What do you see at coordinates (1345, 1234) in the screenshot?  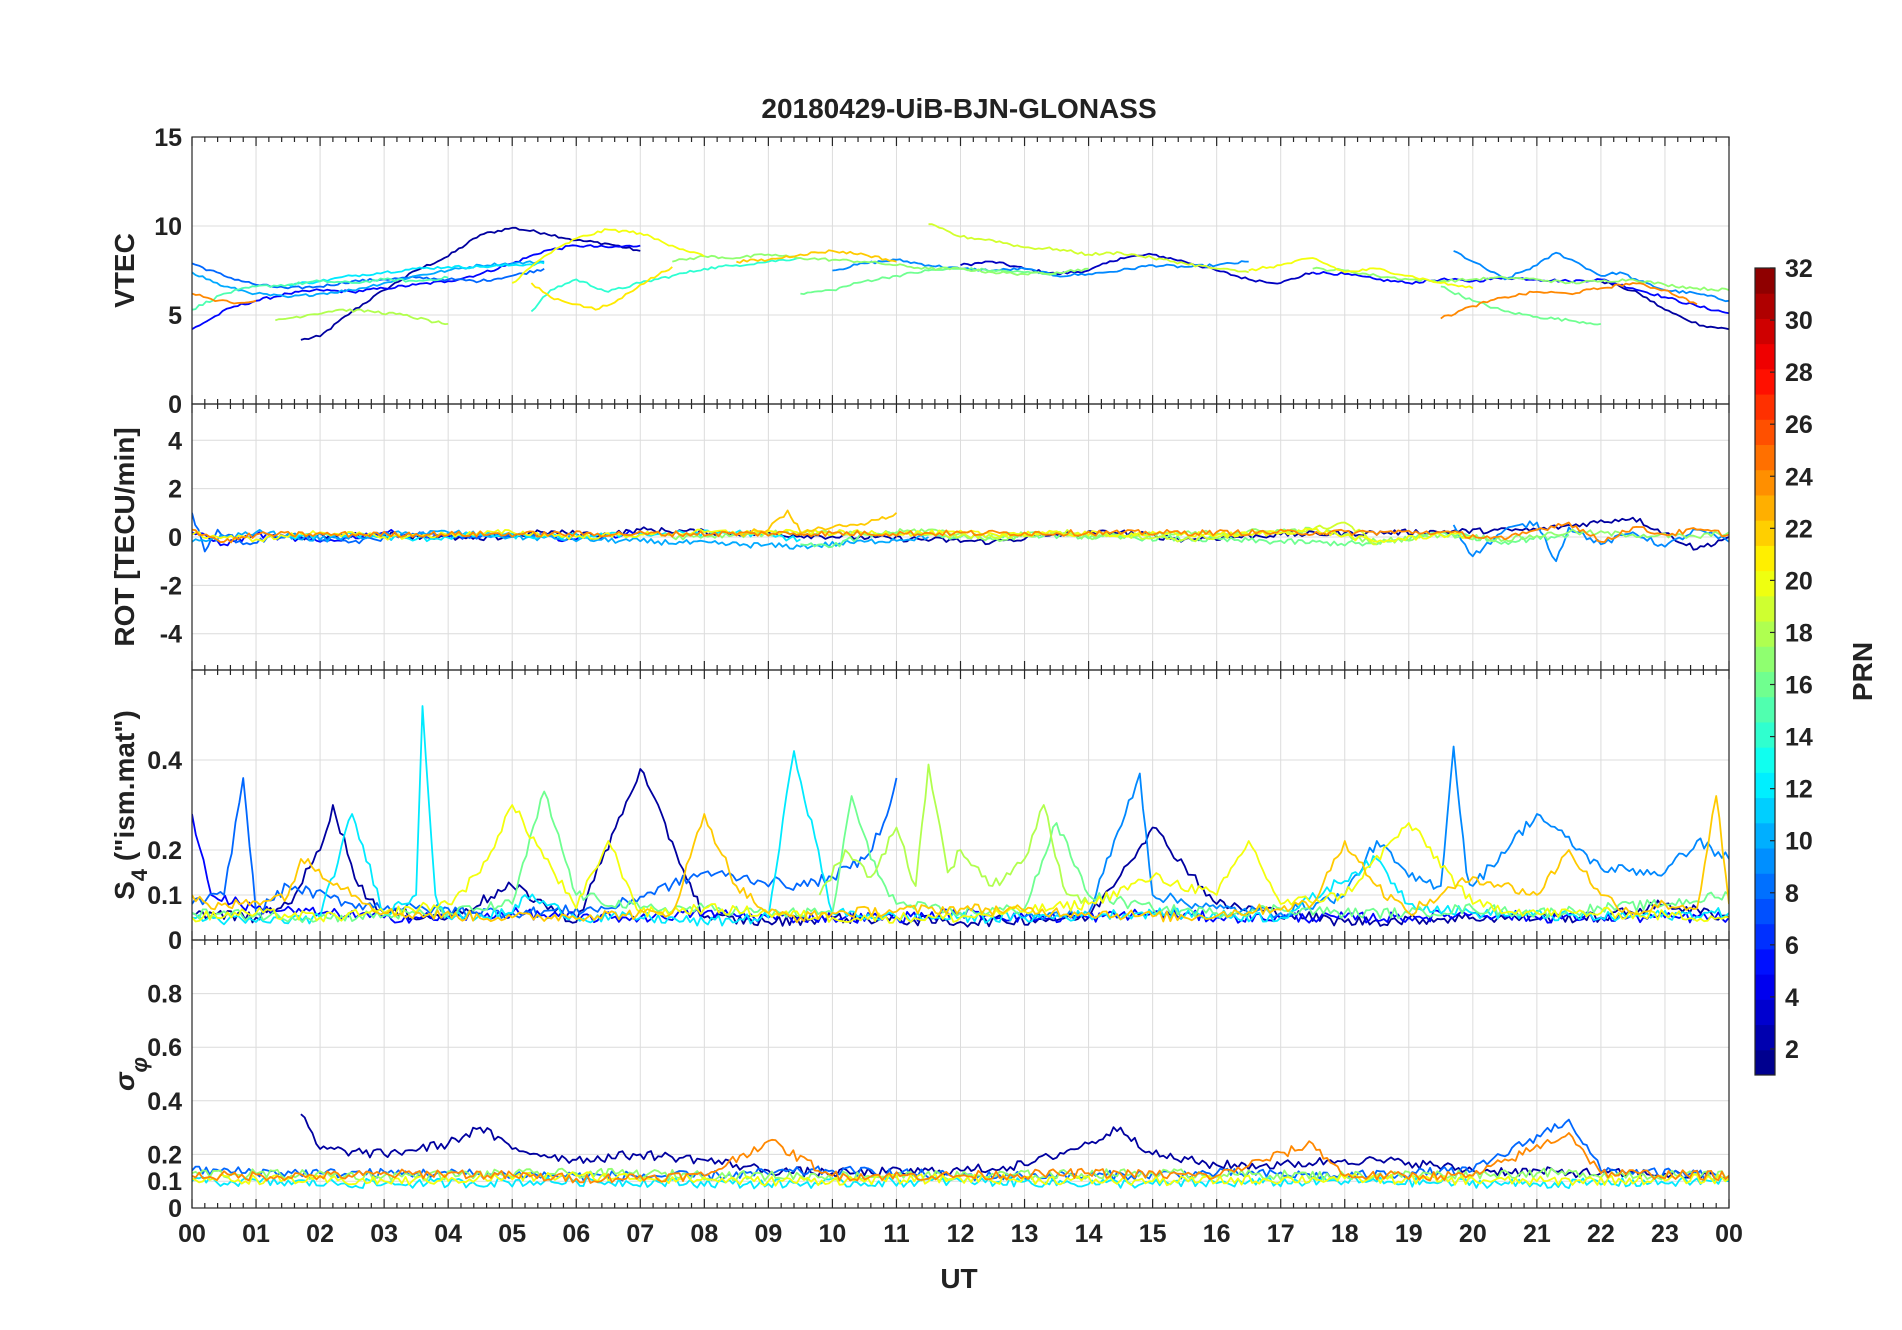 I see `x-tick-label: 18` at bounding box center [1345, 1234].